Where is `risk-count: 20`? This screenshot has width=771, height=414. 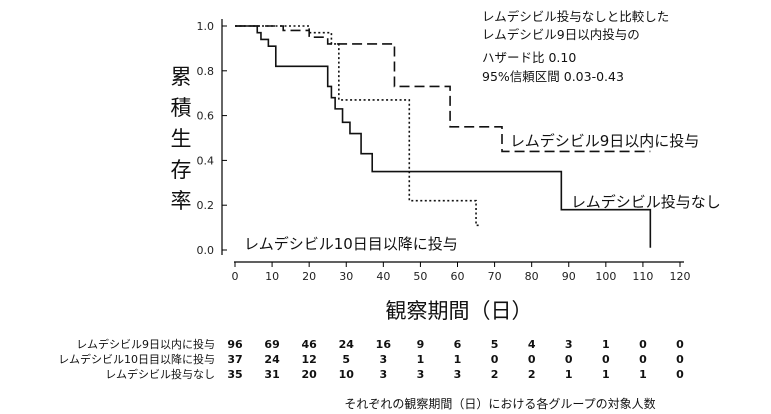 risk-count: 20 is located at coordinates (310, 374).